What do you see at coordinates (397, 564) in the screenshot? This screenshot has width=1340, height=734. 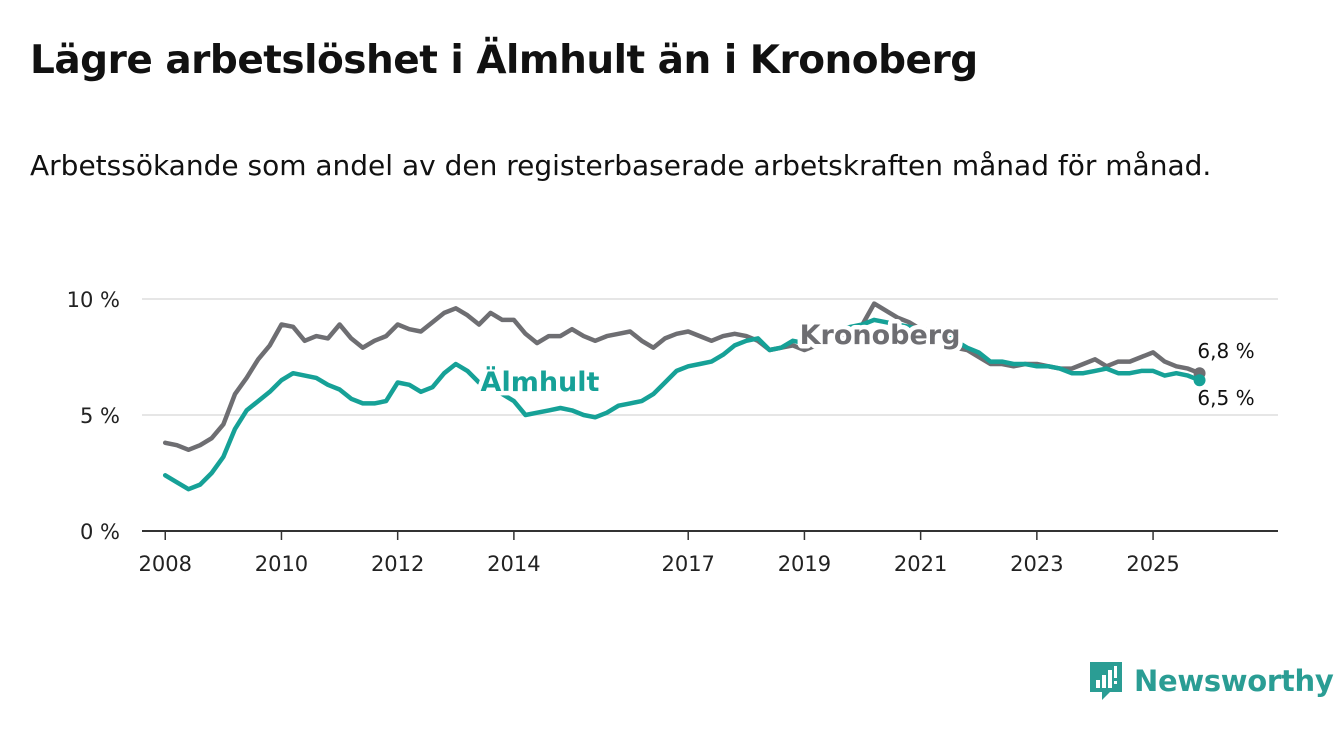 I see `x-tick-label: 2012` at bounding box center [397, 564].